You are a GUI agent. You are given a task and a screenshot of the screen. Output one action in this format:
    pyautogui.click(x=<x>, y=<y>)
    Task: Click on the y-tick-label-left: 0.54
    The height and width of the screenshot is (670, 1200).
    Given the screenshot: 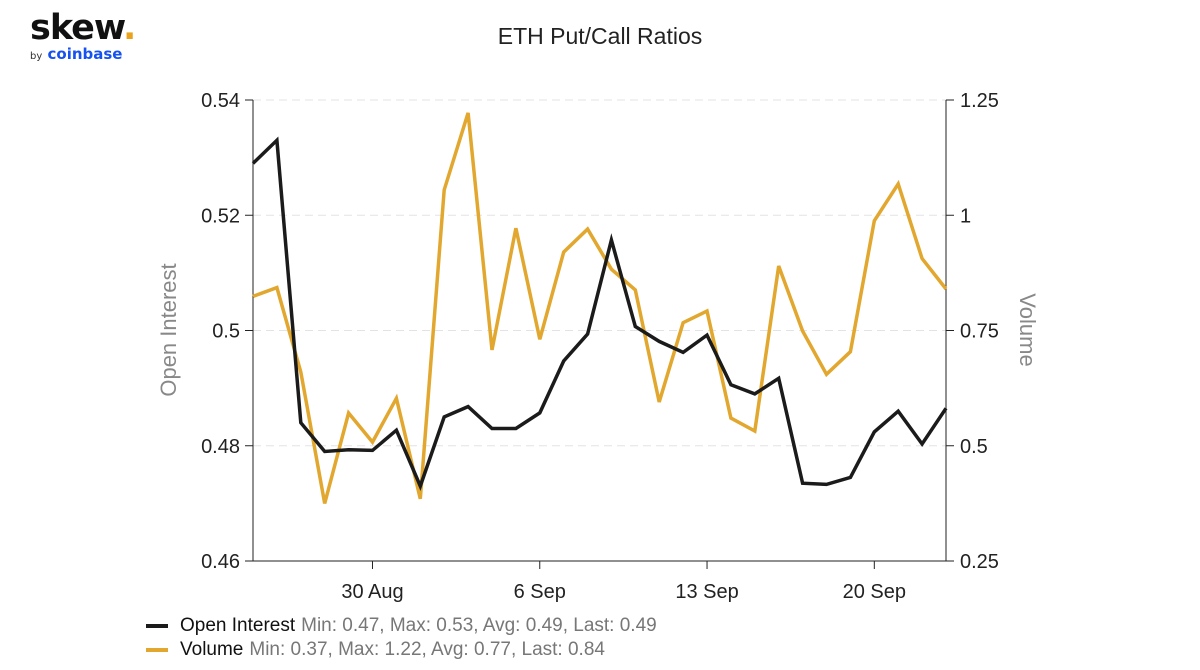 What is the action you would take?
    pyautogui.click(x=220, y=101)
    